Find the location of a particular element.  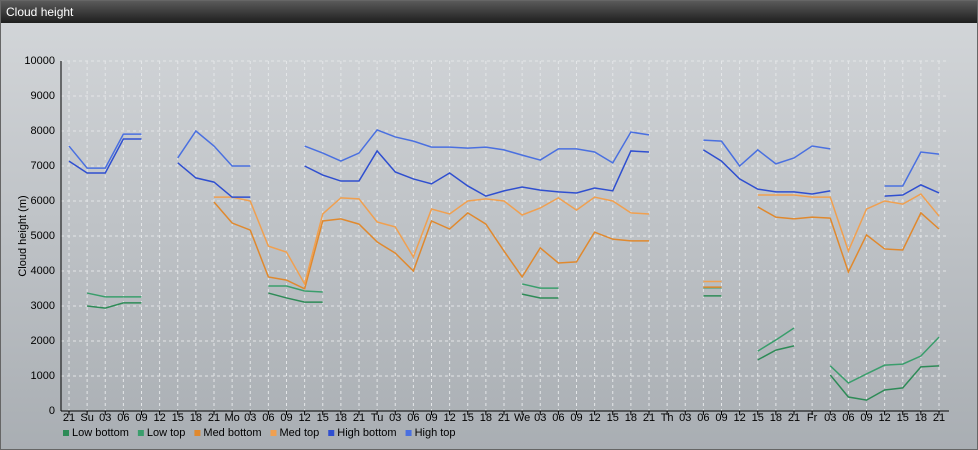

legend-label: Low bottom is located at coordinates (100, 433).